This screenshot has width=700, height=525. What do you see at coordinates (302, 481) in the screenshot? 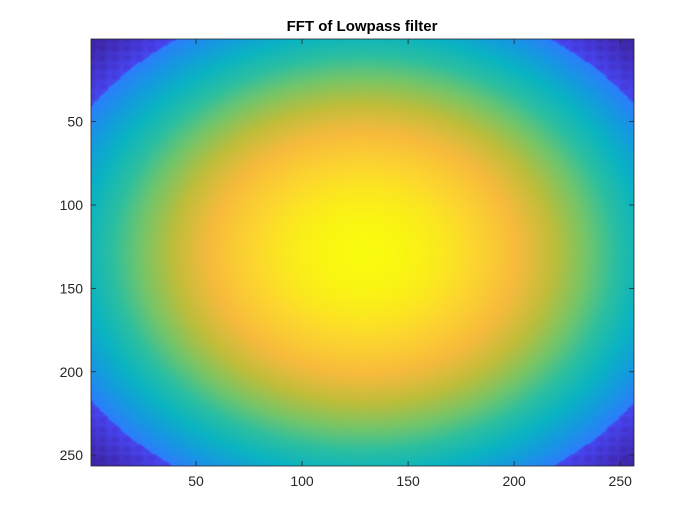
I see `x-tick-label: 100` at bounding box center [302, 481].